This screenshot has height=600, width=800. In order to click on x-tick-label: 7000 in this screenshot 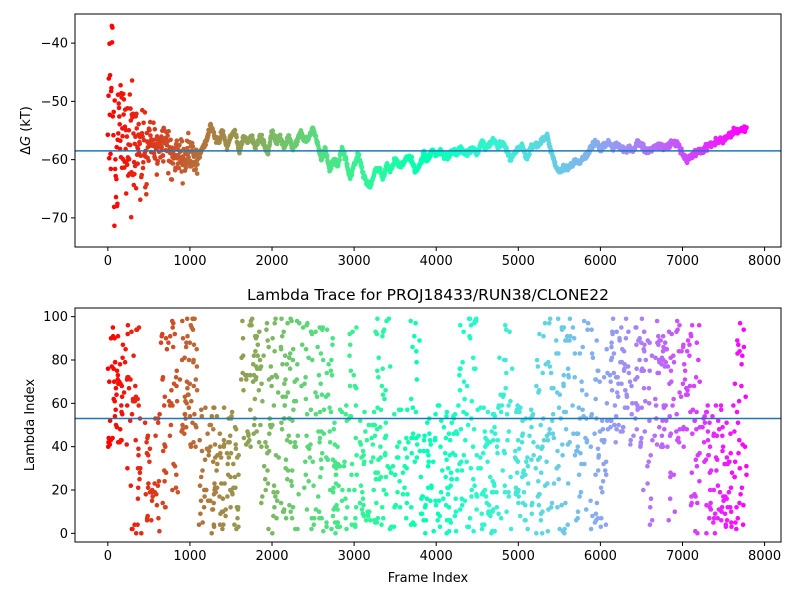, I will do `click(682, 556)`.